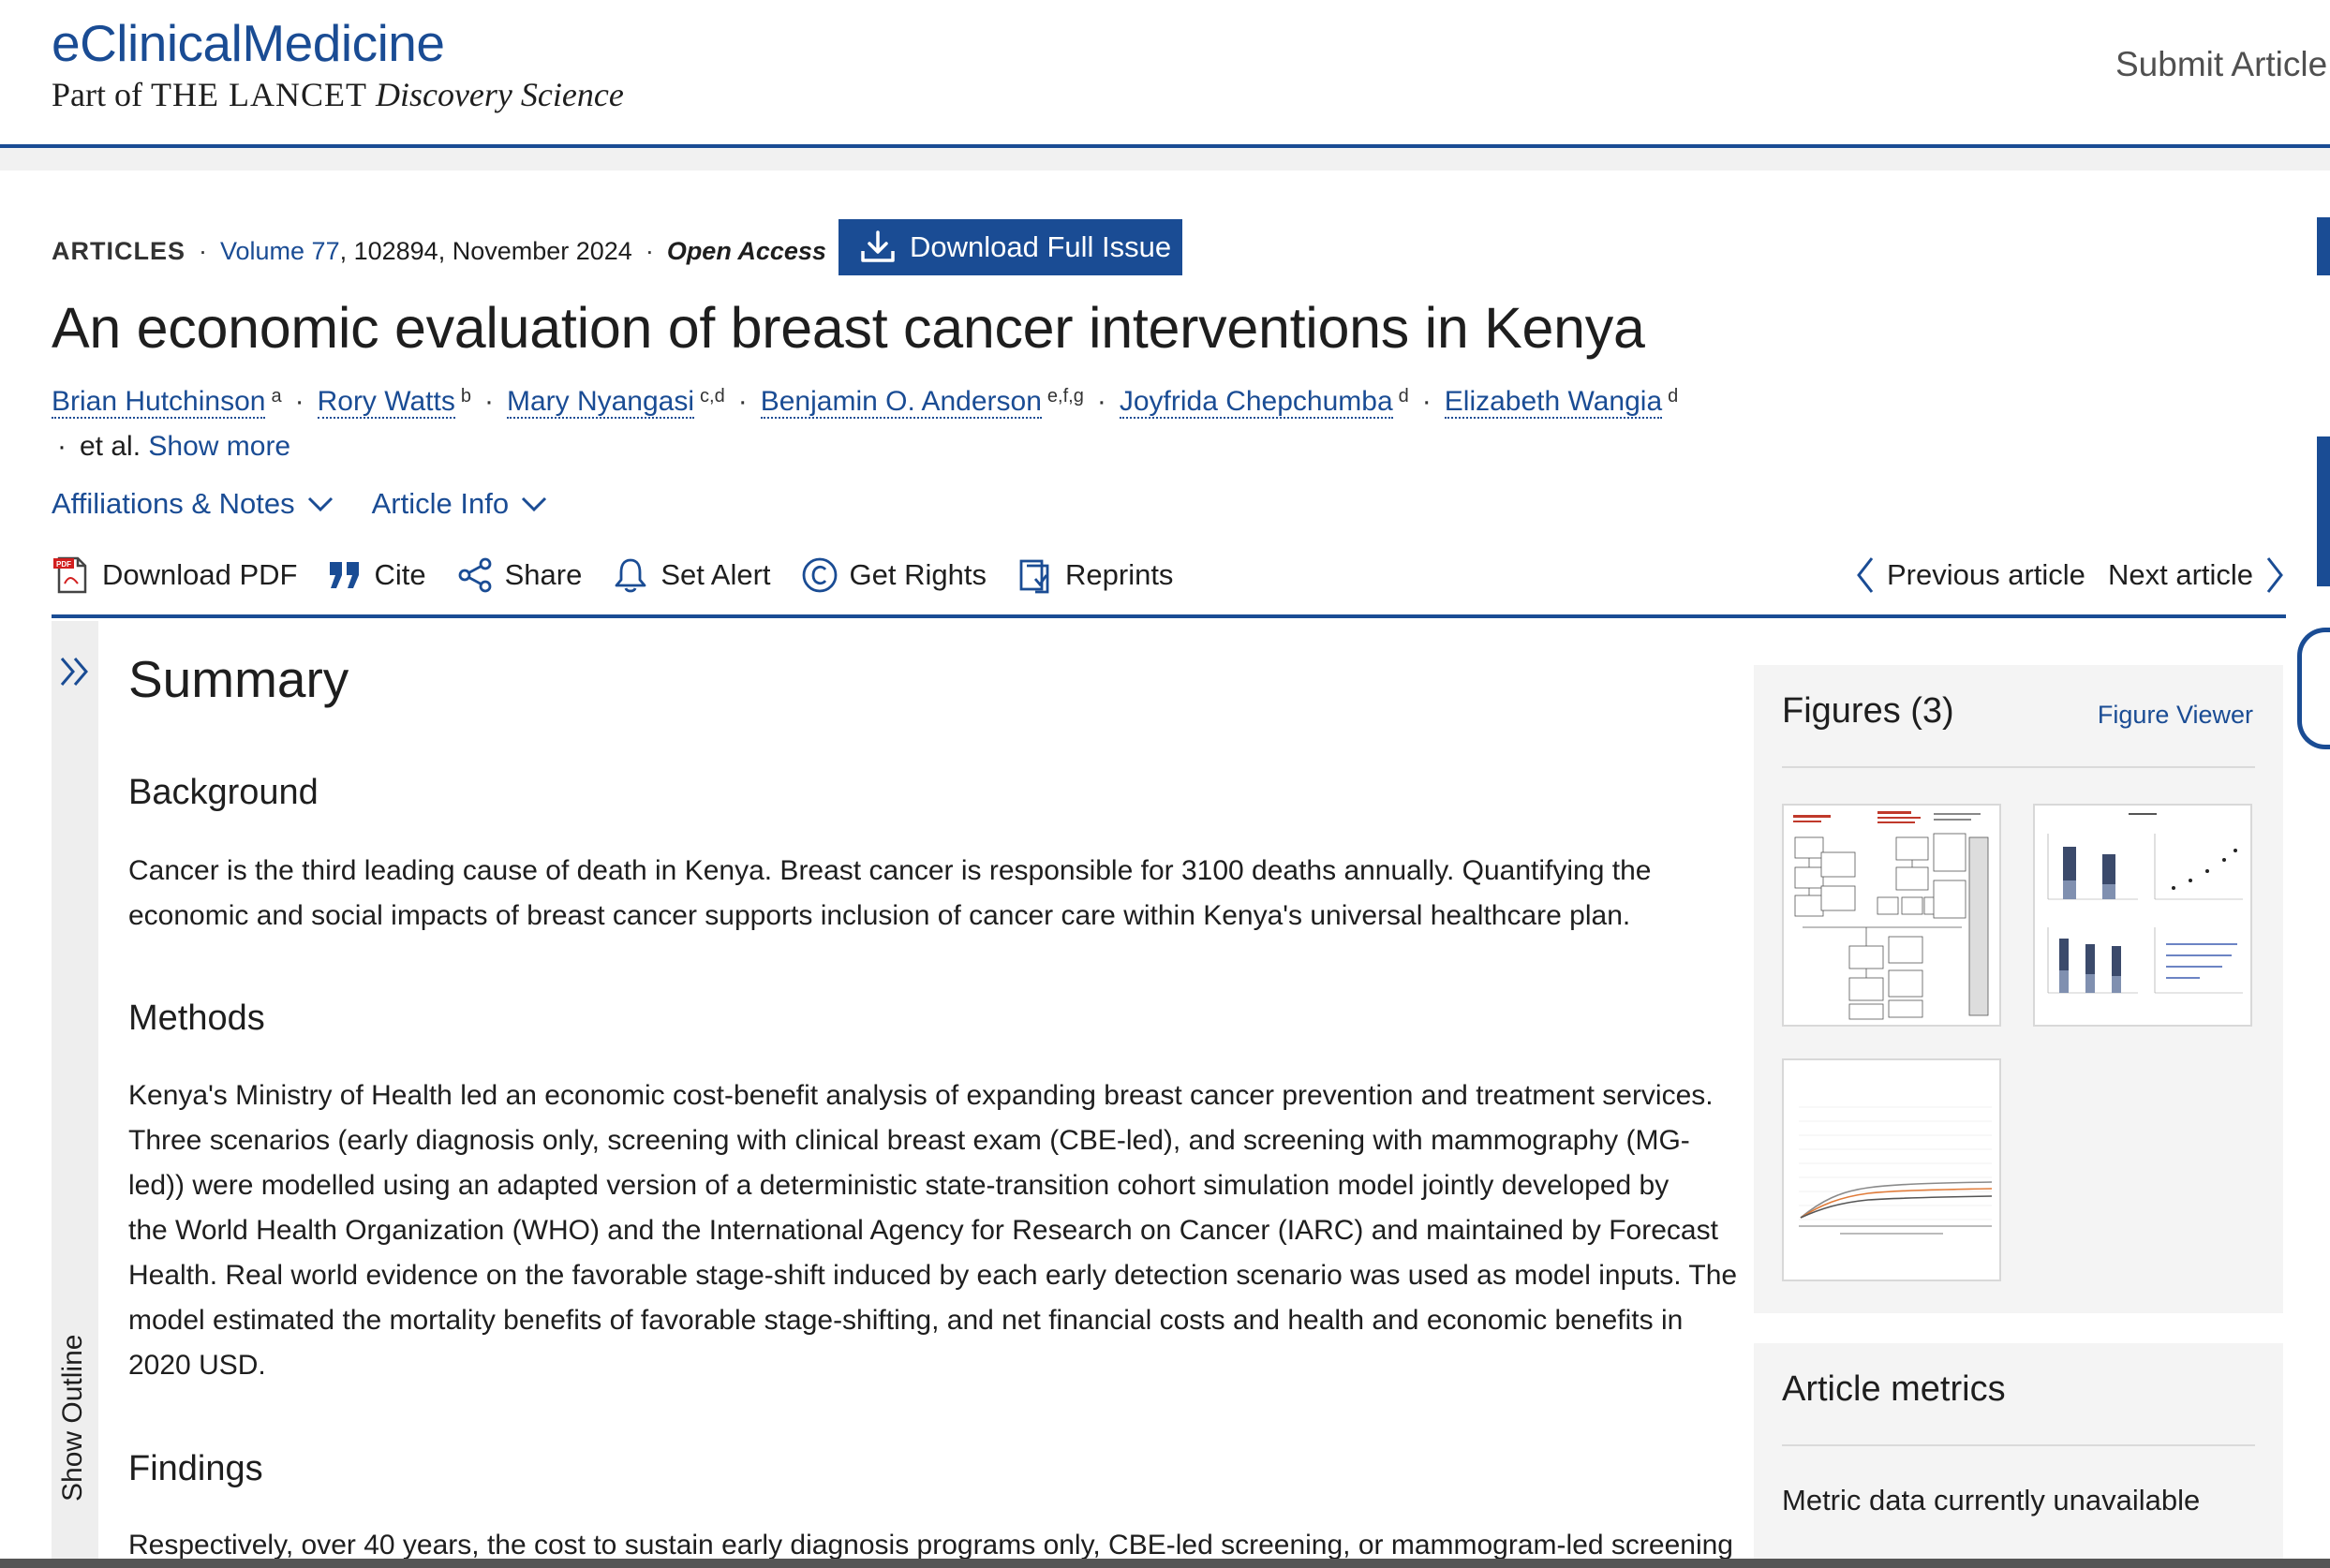 Image resolution: width=2330 pixels, height=1568 pixels. What do you see at coordinates (2175, 715) in the screenshot?
I see `figure-viewer-link: Figure Viewer` at bounding box center [2175, 715].